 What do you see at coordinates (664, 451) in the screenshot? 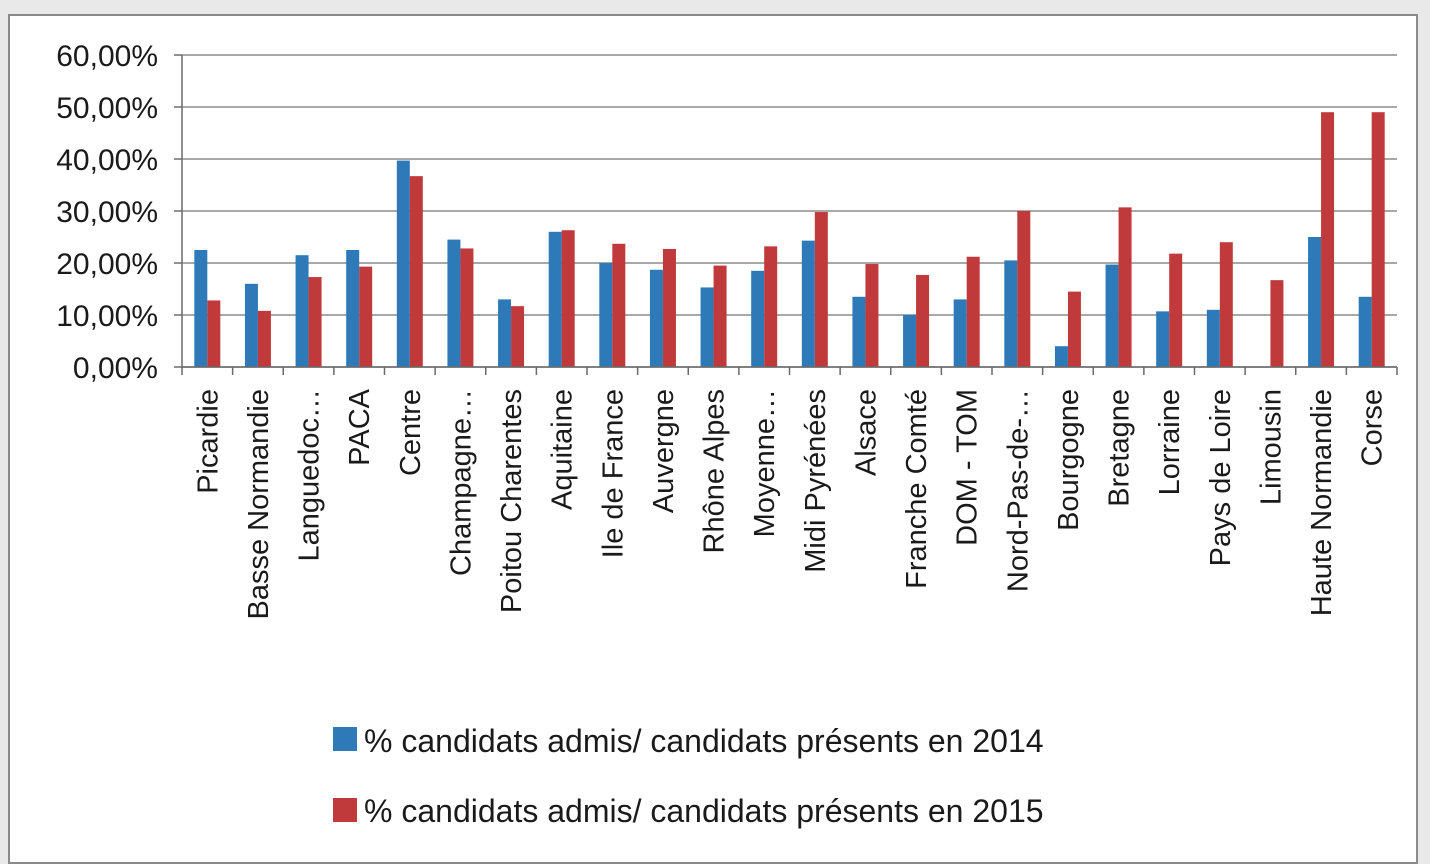
I see `x-tick-label: Auvergne` at bounding box center [664, 451].